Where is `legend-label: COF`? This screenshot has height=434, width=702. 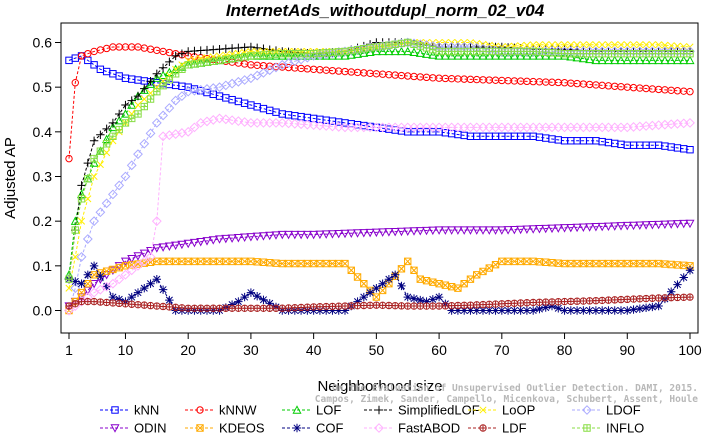
legend-label: COF is located at coordinates (330, 427).